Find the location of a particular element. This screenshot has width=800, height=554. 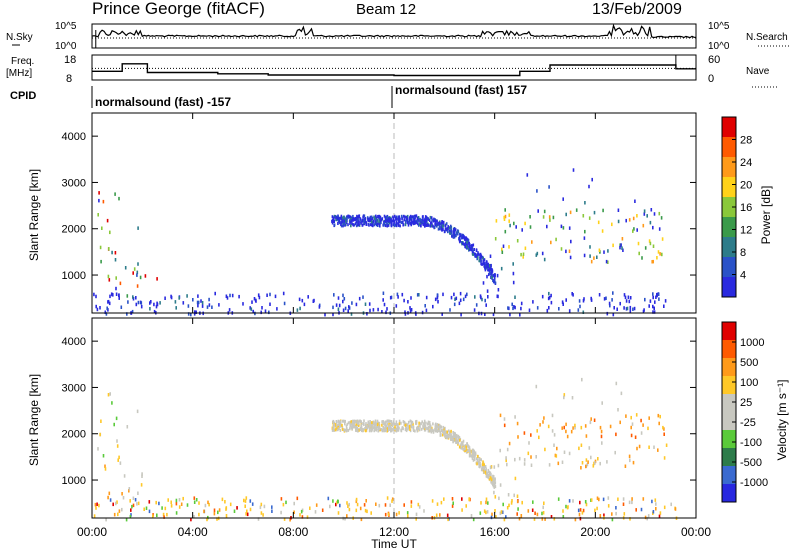

nsky-label: N.Sky is located at coordinates (19, 37).